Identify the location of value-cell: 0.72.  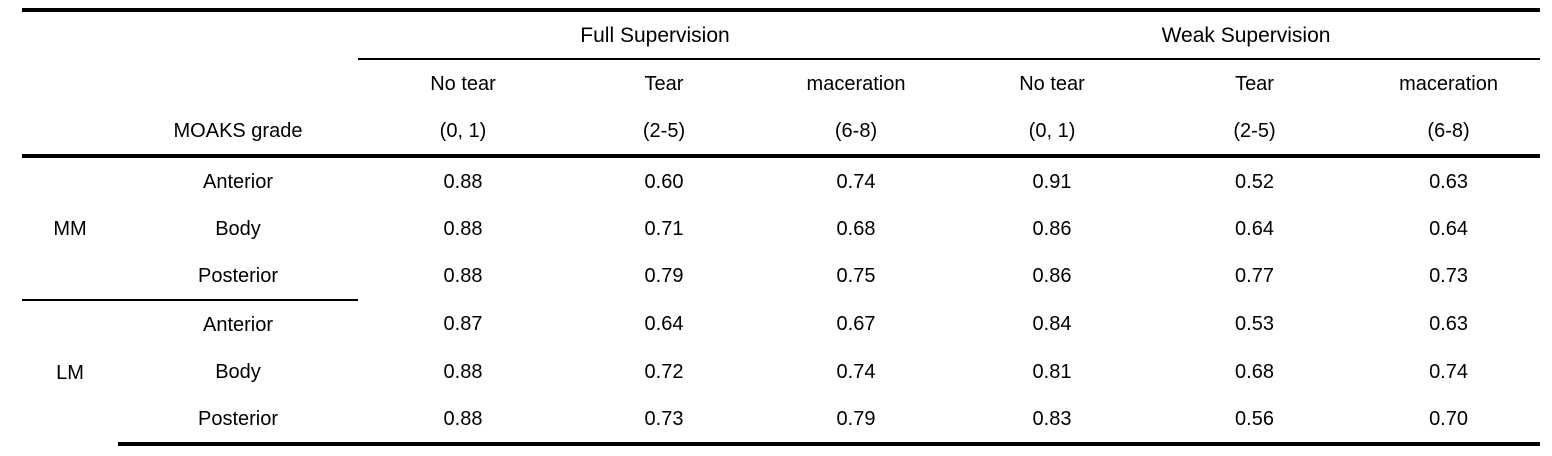
(664, 371).